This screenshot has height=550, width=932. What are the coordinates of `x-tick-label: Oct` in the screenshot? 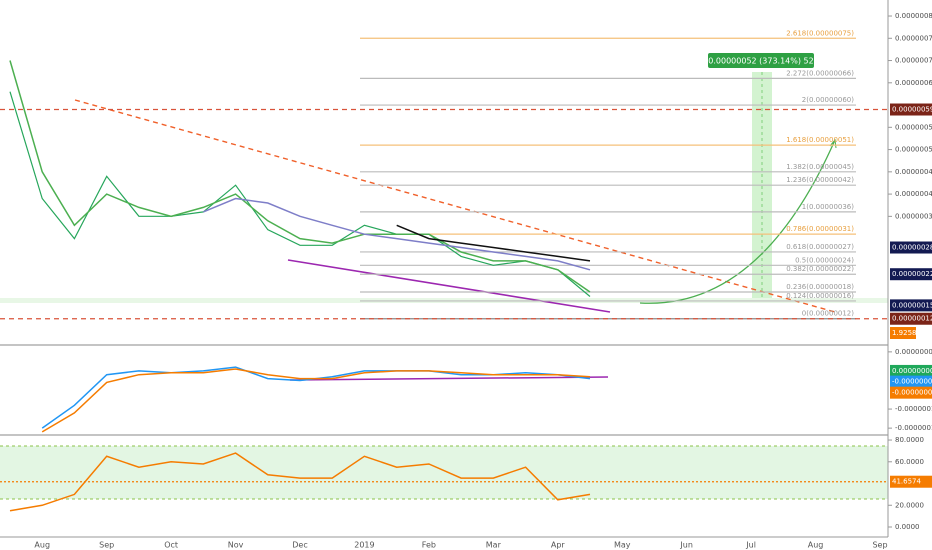 It's located at (171, 545).